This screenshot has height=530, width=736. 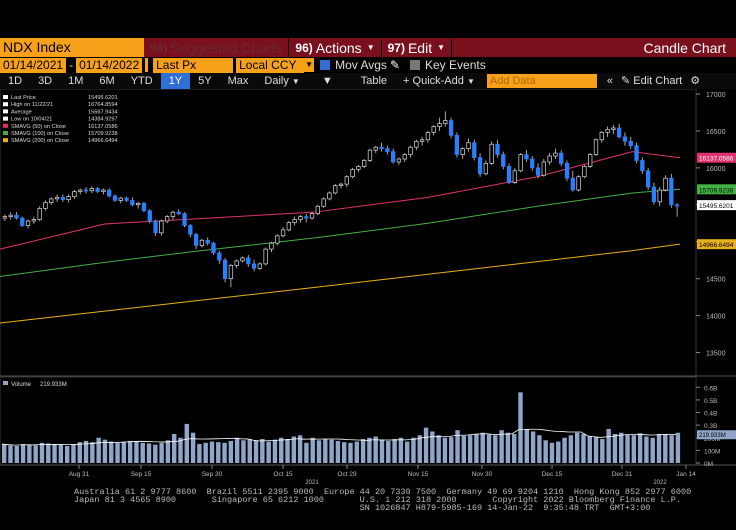 What do you see at coordinates (23, 98) in the screenshot?
I see `legend-label: Last Price` at bounding box center [23, 98].